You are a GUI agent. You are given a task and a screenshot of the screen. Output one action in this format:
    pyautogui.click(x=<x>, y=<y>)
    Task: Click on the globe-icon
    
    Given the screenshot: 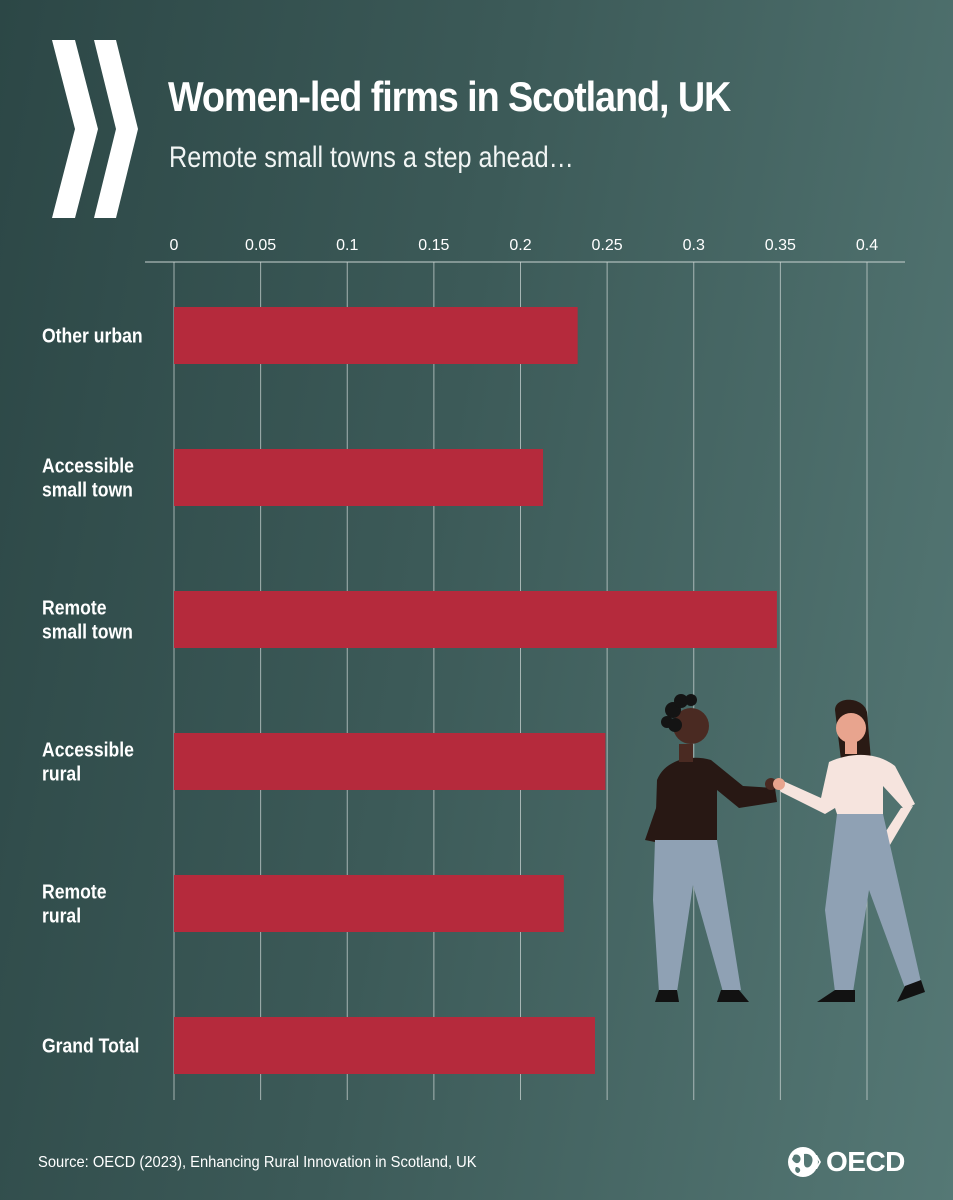 What is the action you would take?
    pyautogui.click(x=804, y=1162)
    